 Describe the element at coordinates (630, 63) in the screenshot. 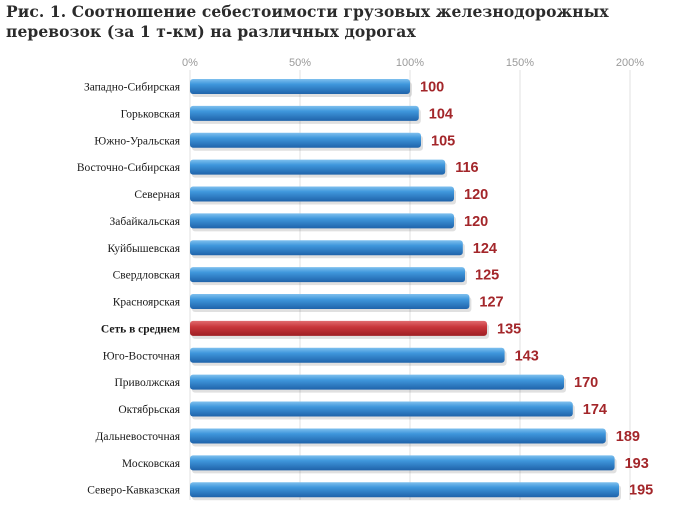

I see `x-tick-label: 200%` at that location.